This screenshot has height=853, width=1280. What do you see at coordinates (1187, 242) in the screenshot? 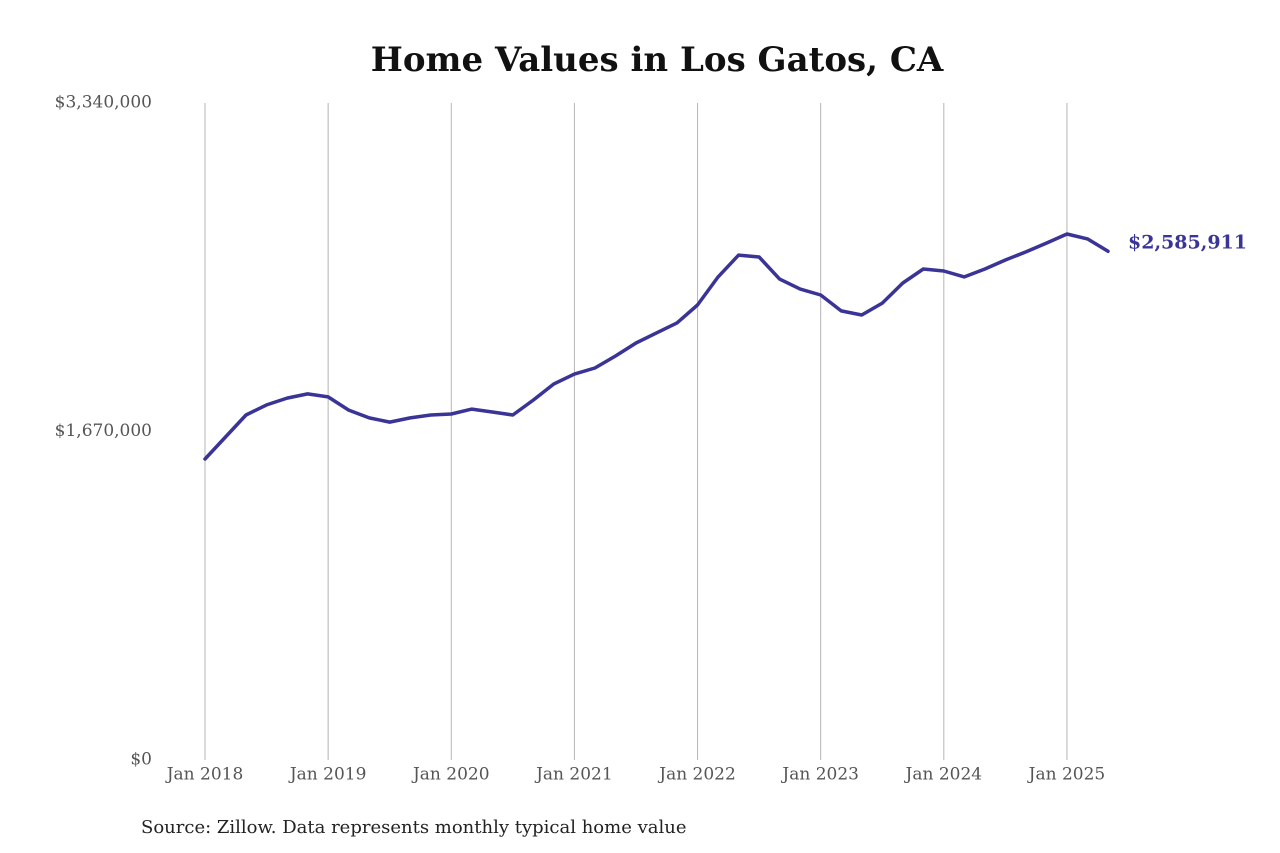
I see `value-label: $2,585,911` at bounding box center [1187, 242].